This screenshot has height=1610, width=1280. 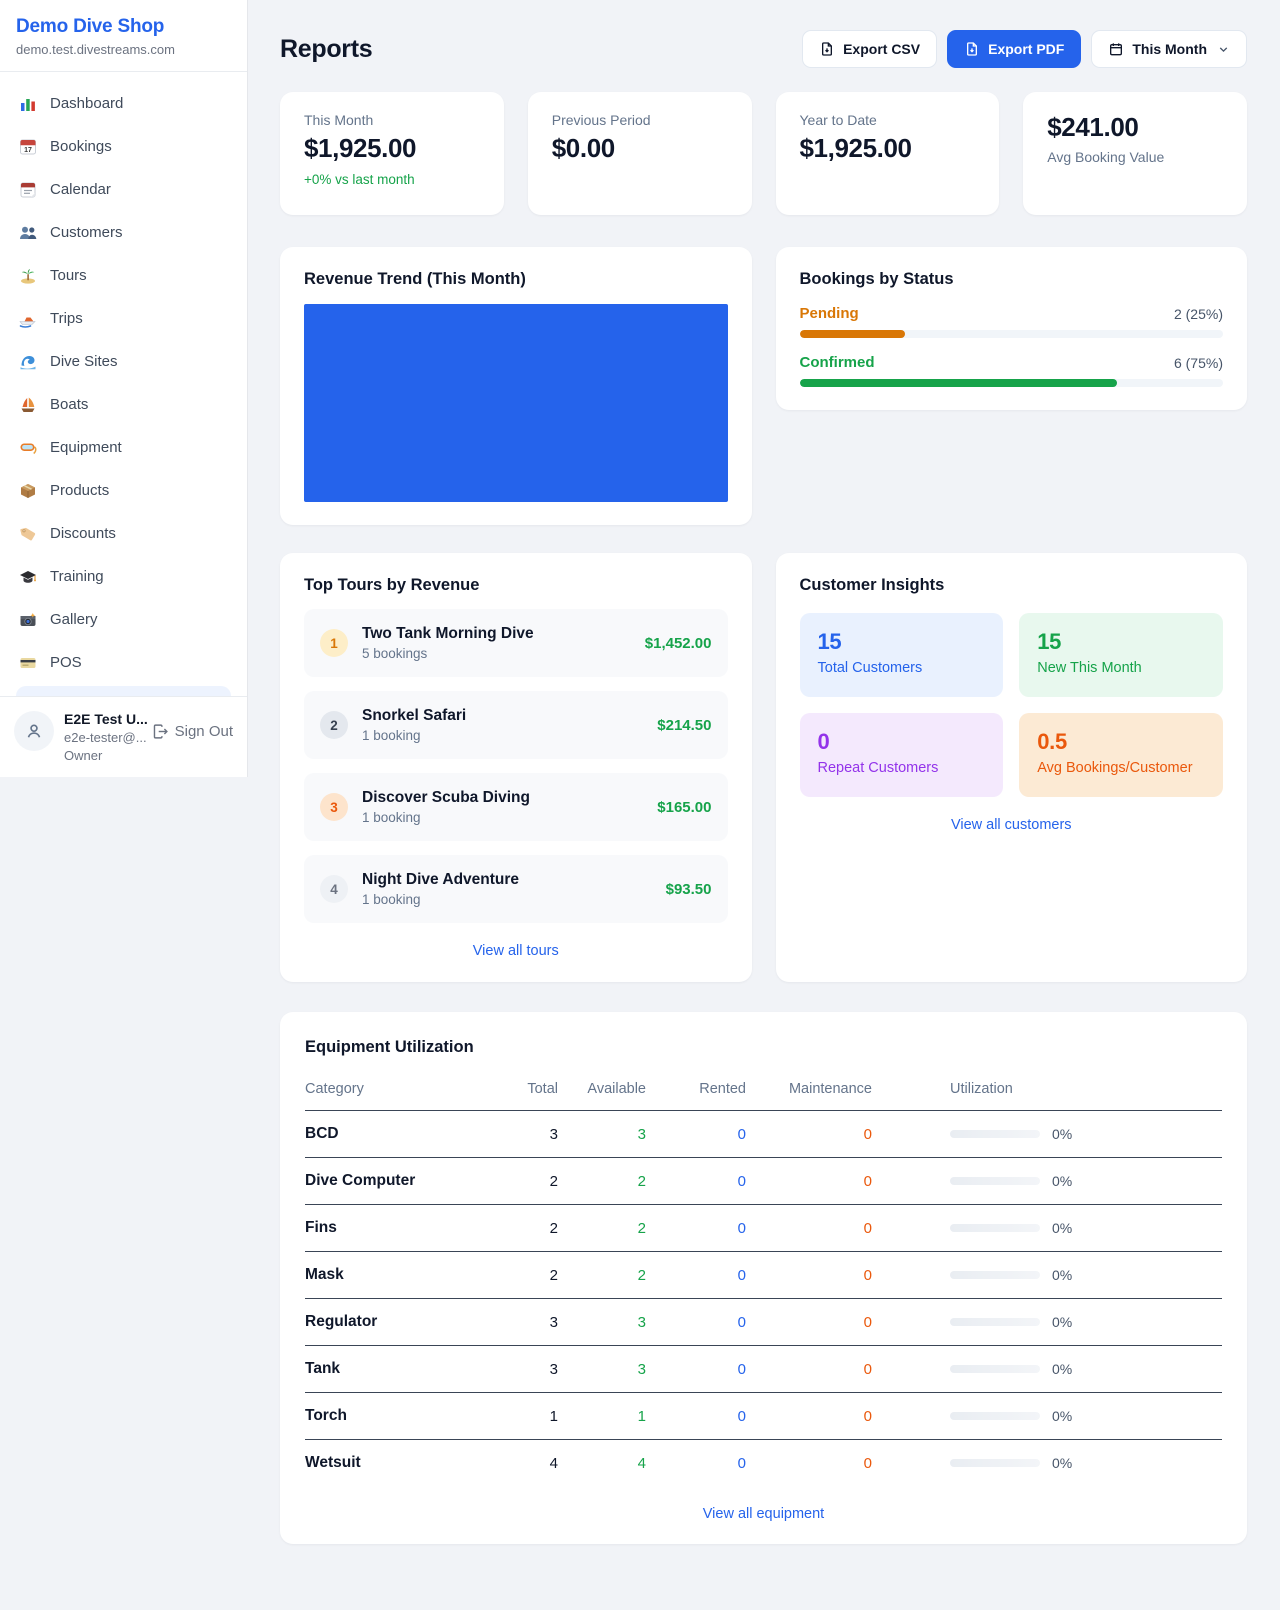 What do you see at coordinates (28, 319) in the screenshot?
I see `speedboat-icon` at bounding box center [28, 319].